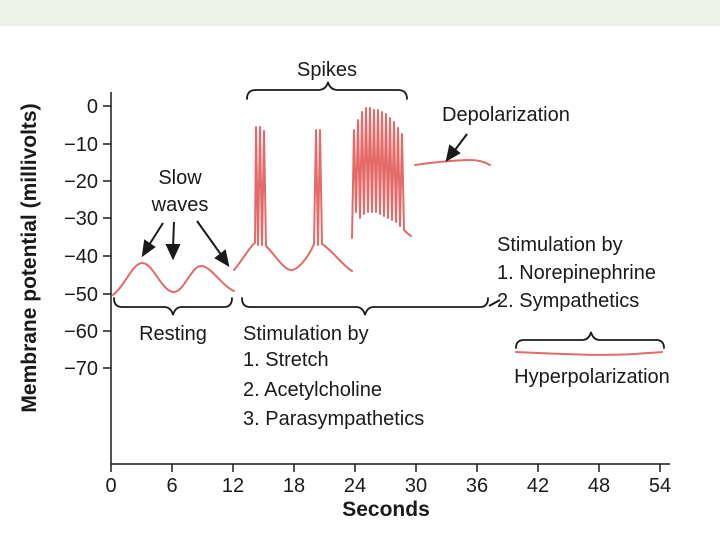  Describe the element at coordinates (589, 353) in the screenshot. I see `hyperpolarization-trace` at that location.